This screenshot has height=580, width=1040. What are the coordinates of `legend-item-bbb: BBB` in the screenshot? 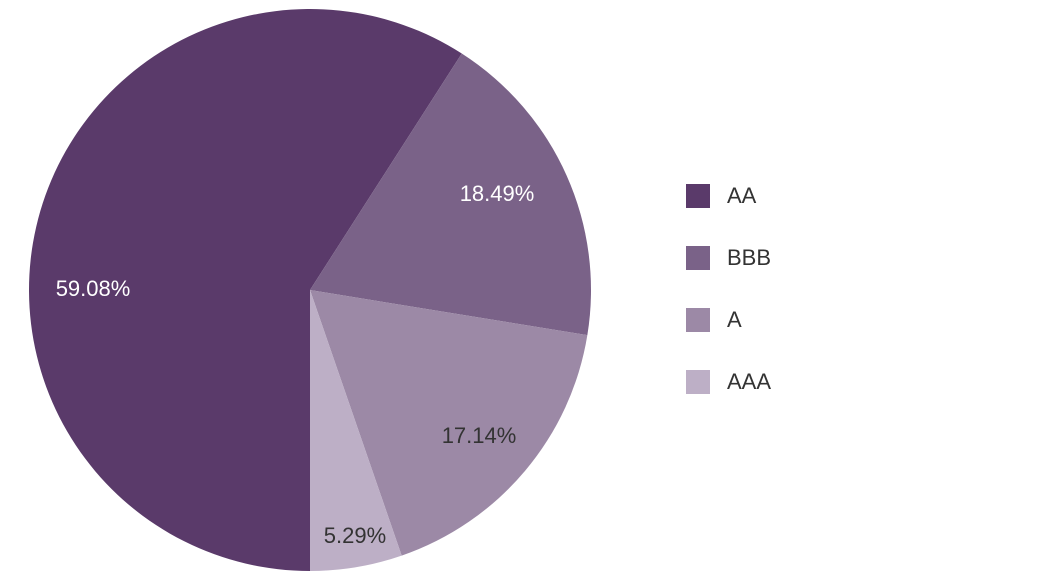 It's located at (728, 257).